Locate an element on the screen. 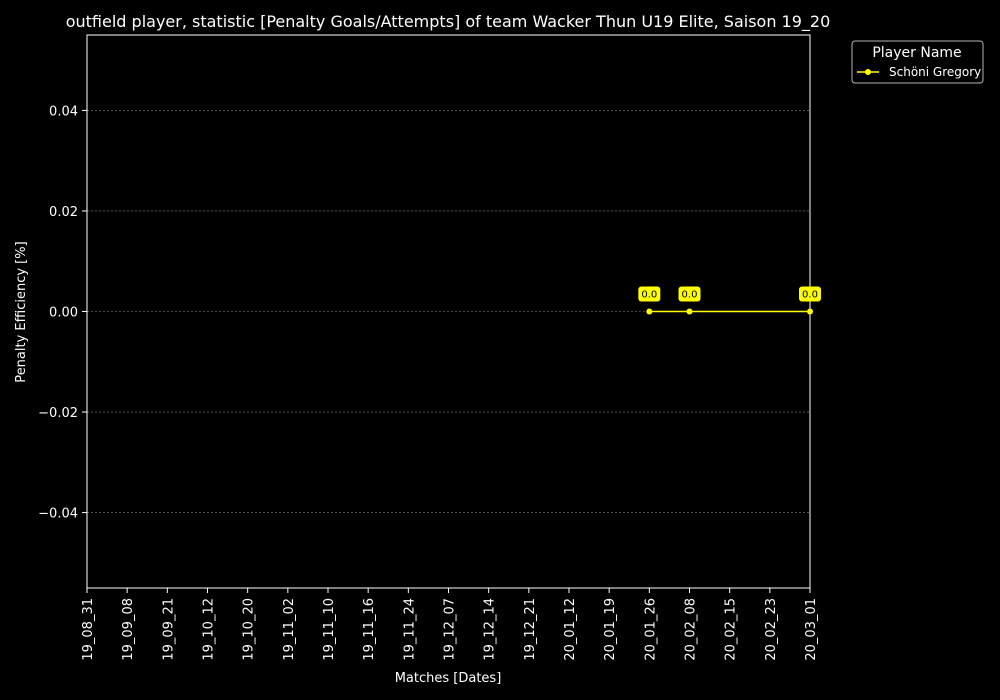 This screenshot has height=700, width=1000. x-tick-label: 19_11_02 is located at coordinates (289, 629).